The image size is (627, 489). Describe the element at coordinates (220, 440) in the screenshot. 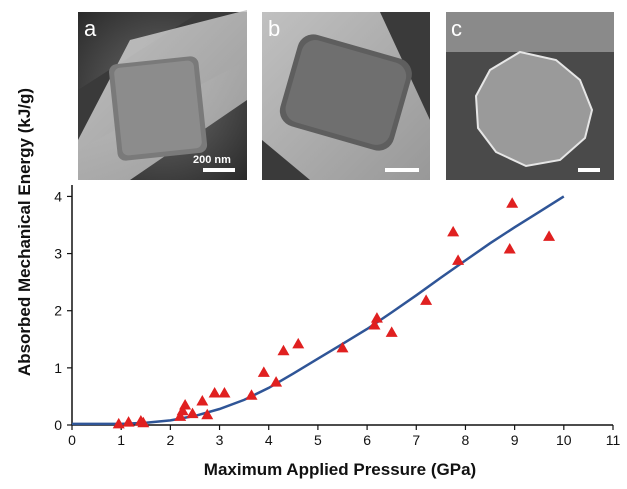

I see `x-tick-label: 3` at that location.